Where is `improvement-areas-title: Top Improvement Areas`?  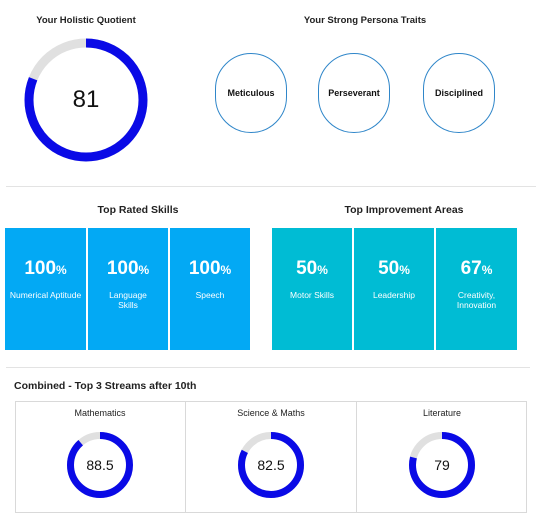
improvement-areas-title: Top Improvement Areas is located at coordinates (404, 210).